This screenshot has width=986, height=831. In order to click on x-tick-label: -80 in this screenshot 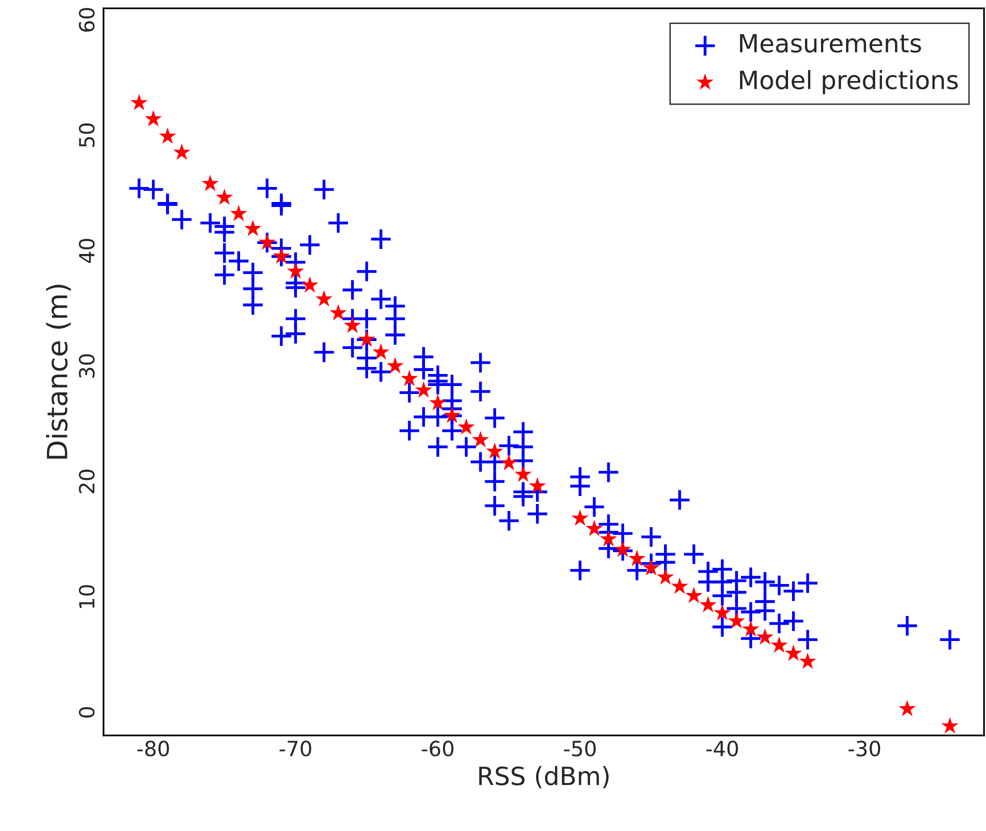, I will do `click(153, 748)`.